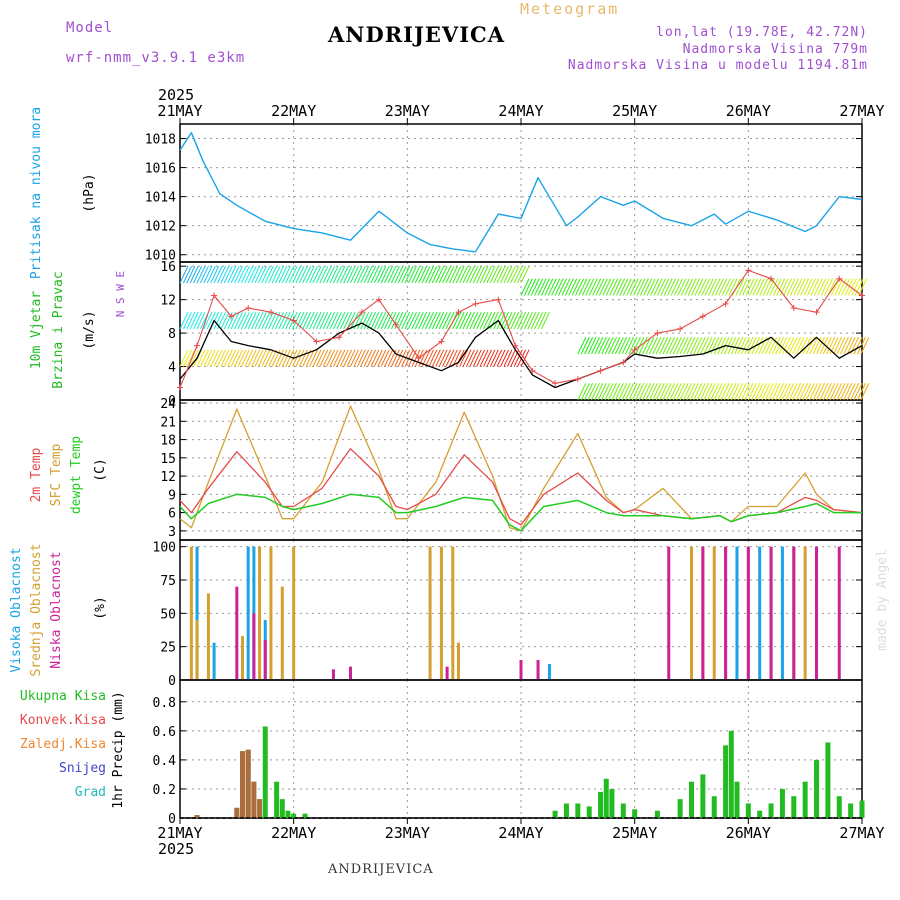 Image resolution: width=900 pixels, height=900 pixels. What do you see at coordinates (176, 849) in the screenshot?
I see `year-label-bottom: 2025` at bounding box center [176, 849].